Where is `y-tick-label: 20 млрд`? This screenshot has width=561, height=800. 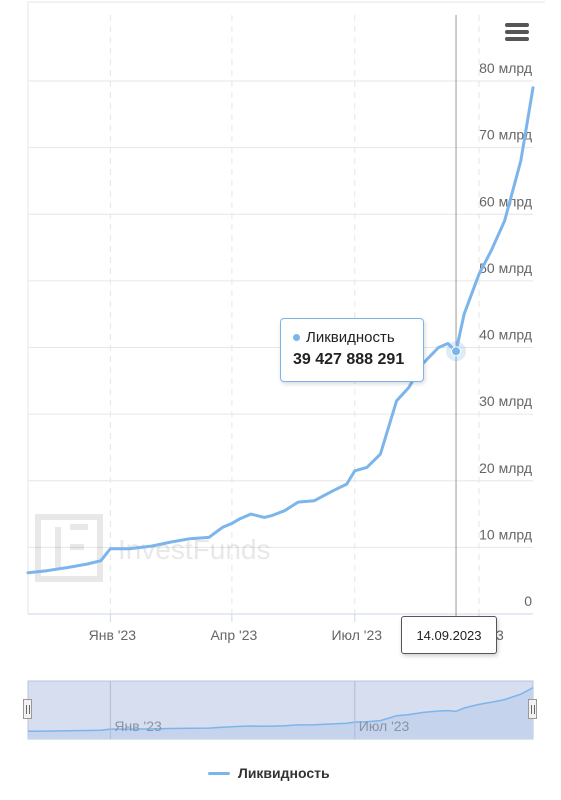 y-tick-label: 20 млрд is located at coordinates (505, 468).